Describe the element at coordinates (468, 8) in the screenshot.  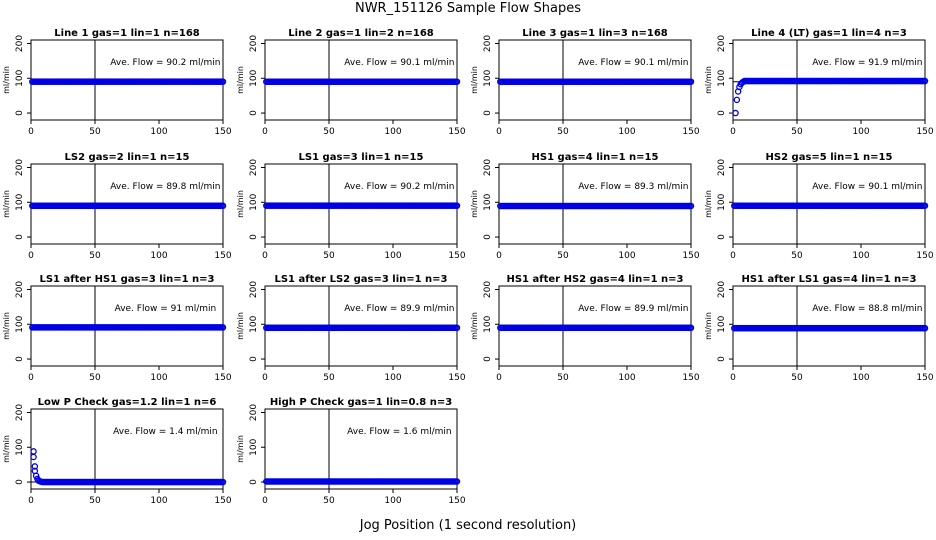
I see `figure-title: NWR_151126 Sample Flow Shapes` at that location.